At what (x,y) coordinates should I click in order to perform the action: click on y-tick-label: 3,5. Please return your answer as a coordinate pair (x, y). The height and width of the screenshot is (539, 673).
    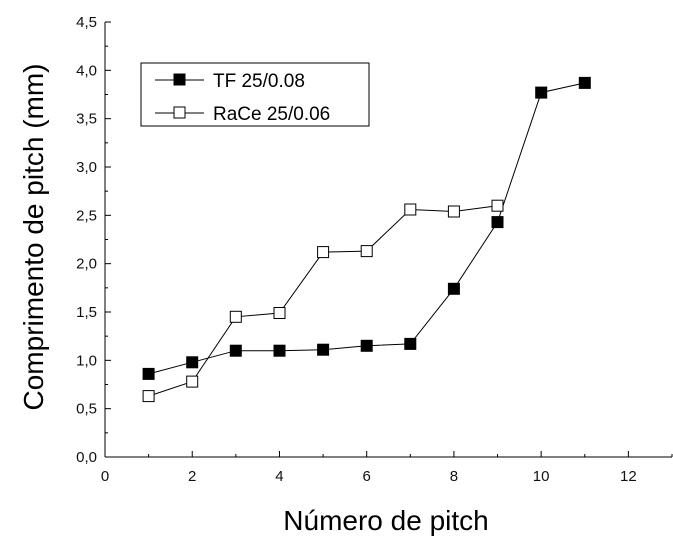
    Looking at the image, I should click on (86, 119).